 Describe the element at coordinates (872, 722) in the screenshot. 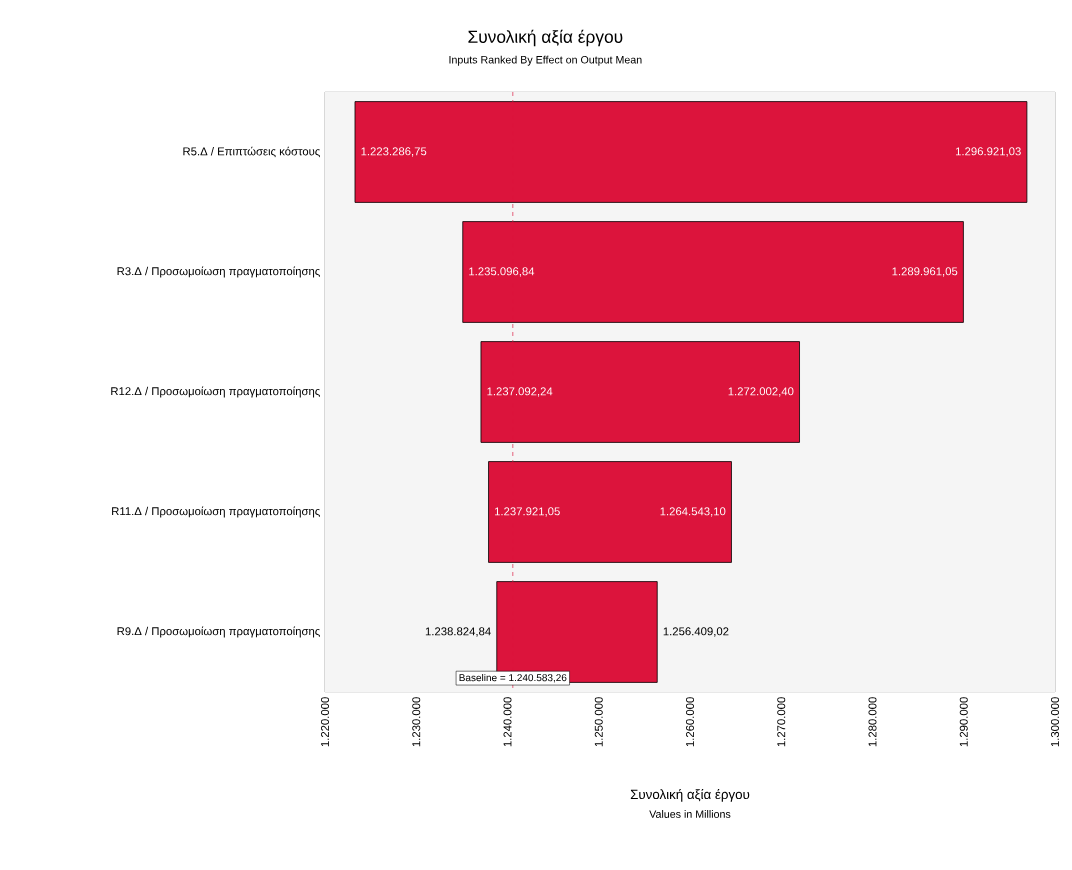

I see `x-tick-label: 1.280.000` at that location.